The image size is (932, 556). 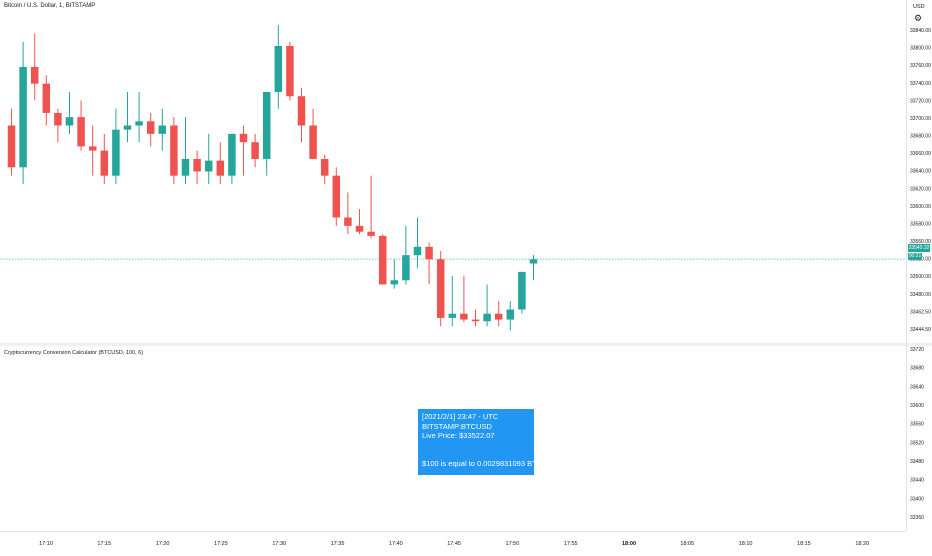 What do you see at coordinates (458, 435) in the screenshot?
I see `info-price-line: Live Price: $33522.07` at bounding box center [458, 435].